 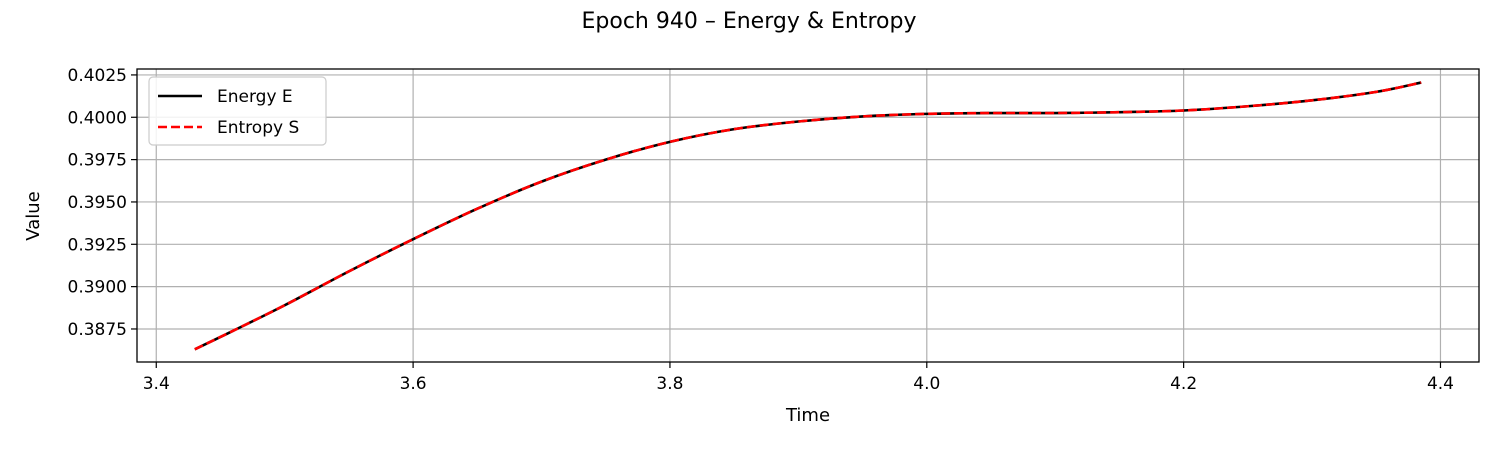 I want to click on y-tick-label: 0.3900, so click(x=97, y=288).